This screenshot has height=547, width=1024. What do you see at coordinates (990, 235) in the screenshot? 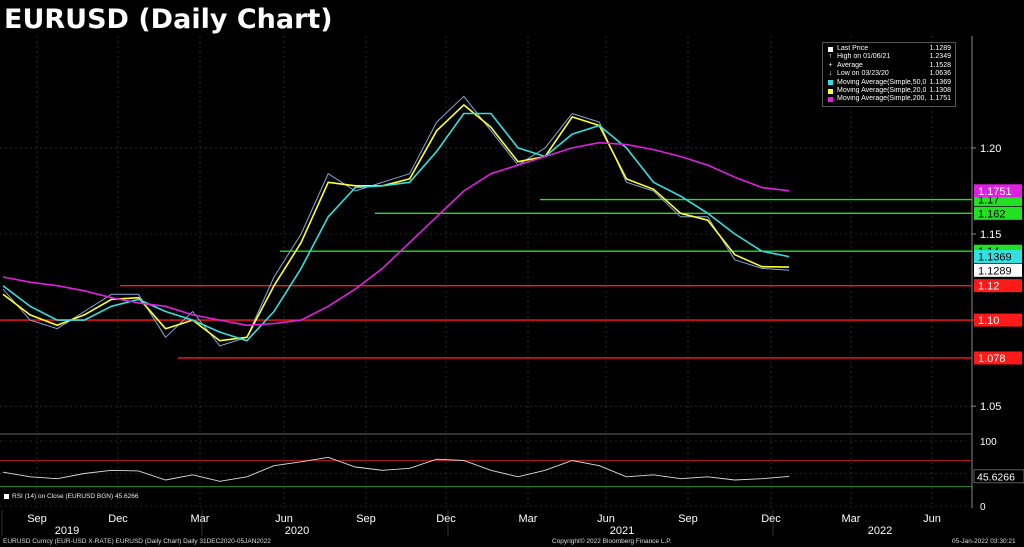
I see `y-tick-label: 1.15` at bounding box center [990, 235].